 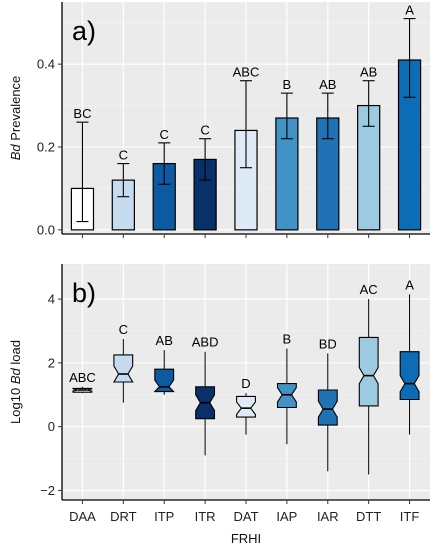 What do you see at coordinates (15, 110) in the screenshot?
I see `panel-a-y-axis-title-rest: Prevalence` at bounding box center [15, 110].